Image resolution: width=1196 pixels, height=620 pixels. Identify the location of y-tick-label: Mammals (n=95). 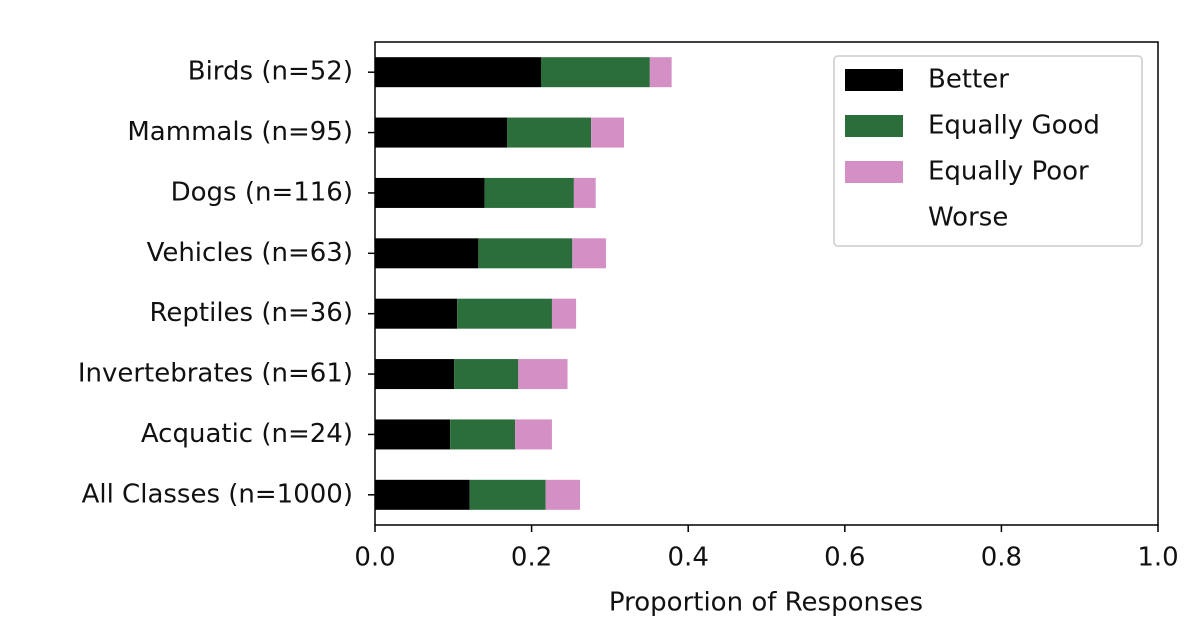
(240, 132).